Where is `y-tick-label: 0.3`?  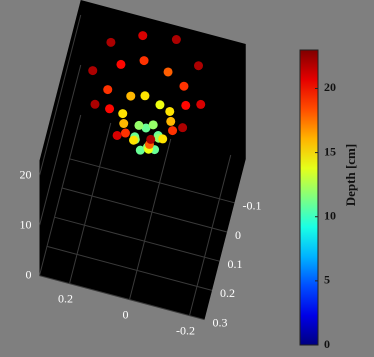 y-tick-label: 0.3 is located at coordinates (220, 322).